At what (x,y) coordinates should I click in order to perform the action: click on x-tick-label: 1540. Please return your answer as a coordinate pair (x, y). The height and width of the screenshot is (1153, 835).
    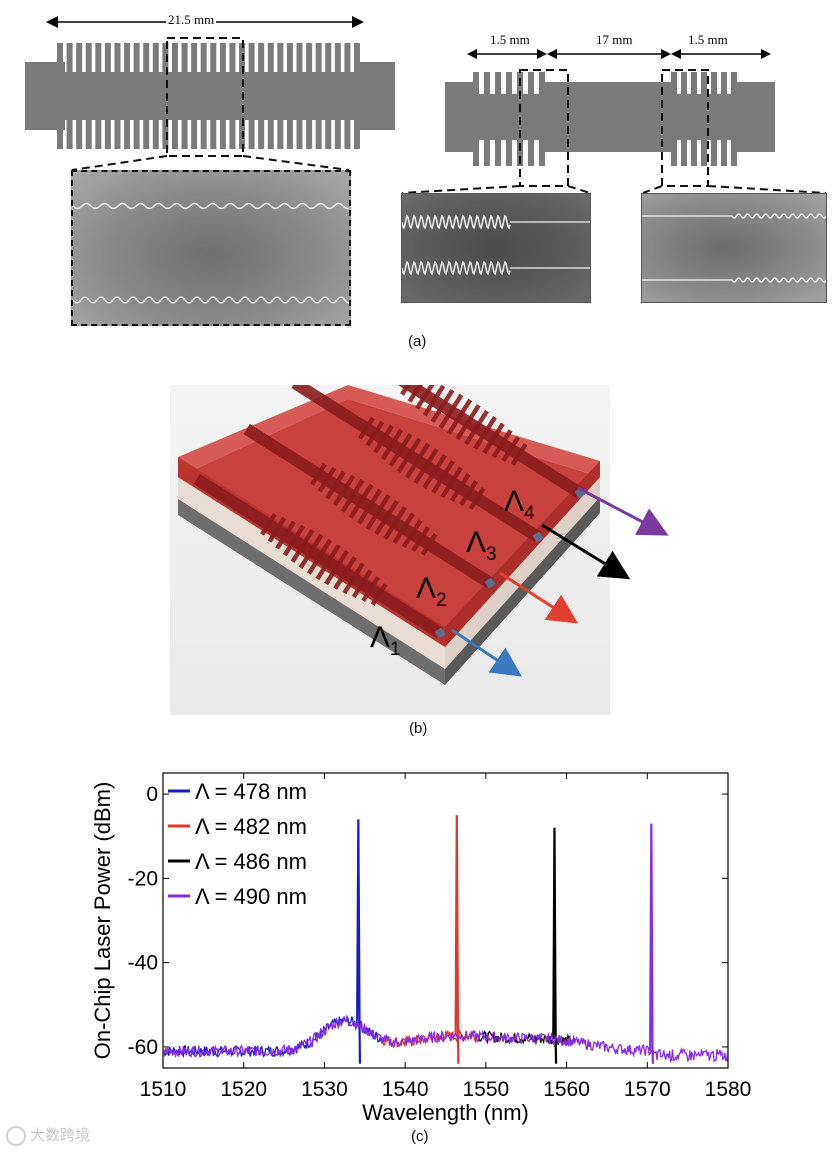
    Looking at the image, I should click on (405, 1089).